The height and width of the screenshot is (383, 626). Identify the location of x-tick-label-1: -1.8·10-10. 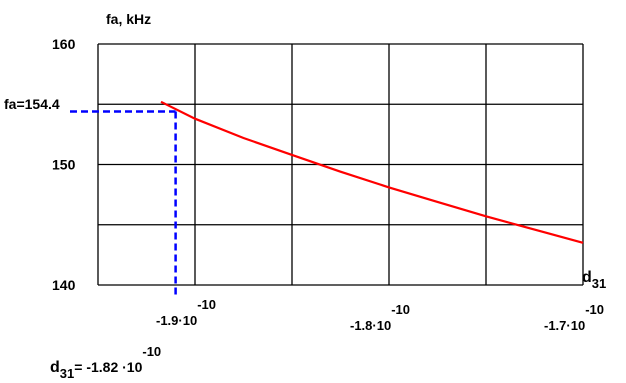
(380, 317).